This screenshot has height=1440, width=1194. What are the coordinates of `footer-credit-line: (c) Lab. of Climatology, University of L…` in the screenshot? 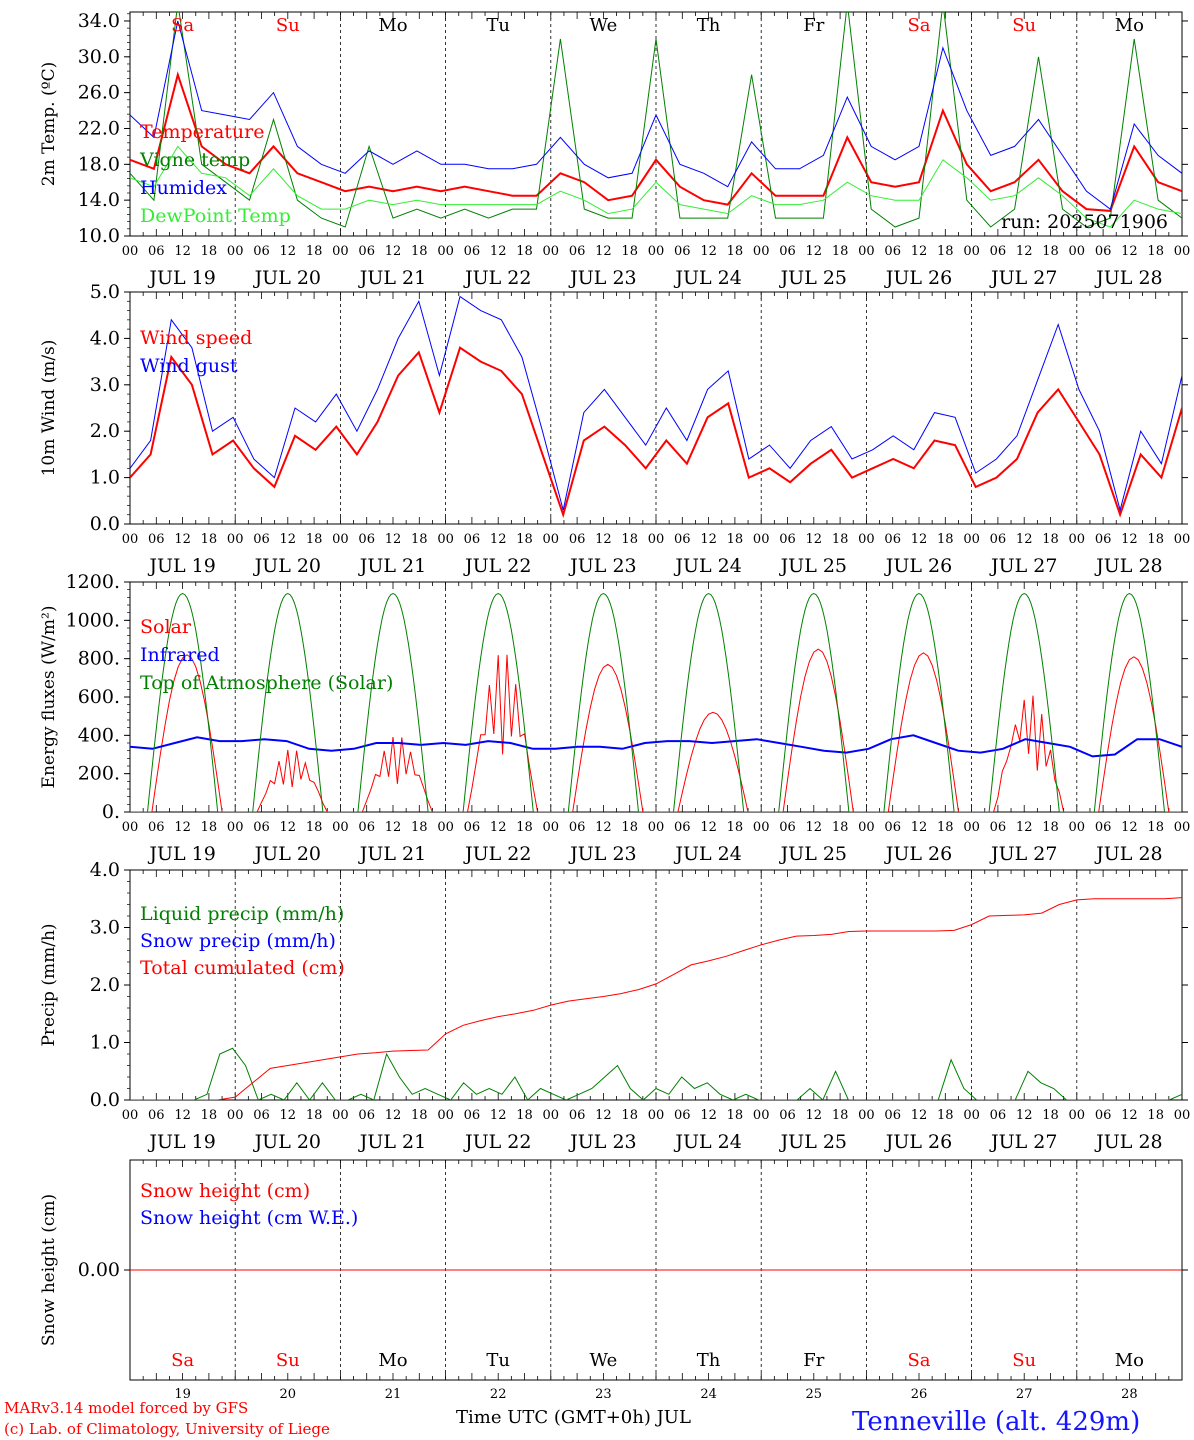 It's located at (167, 1429).